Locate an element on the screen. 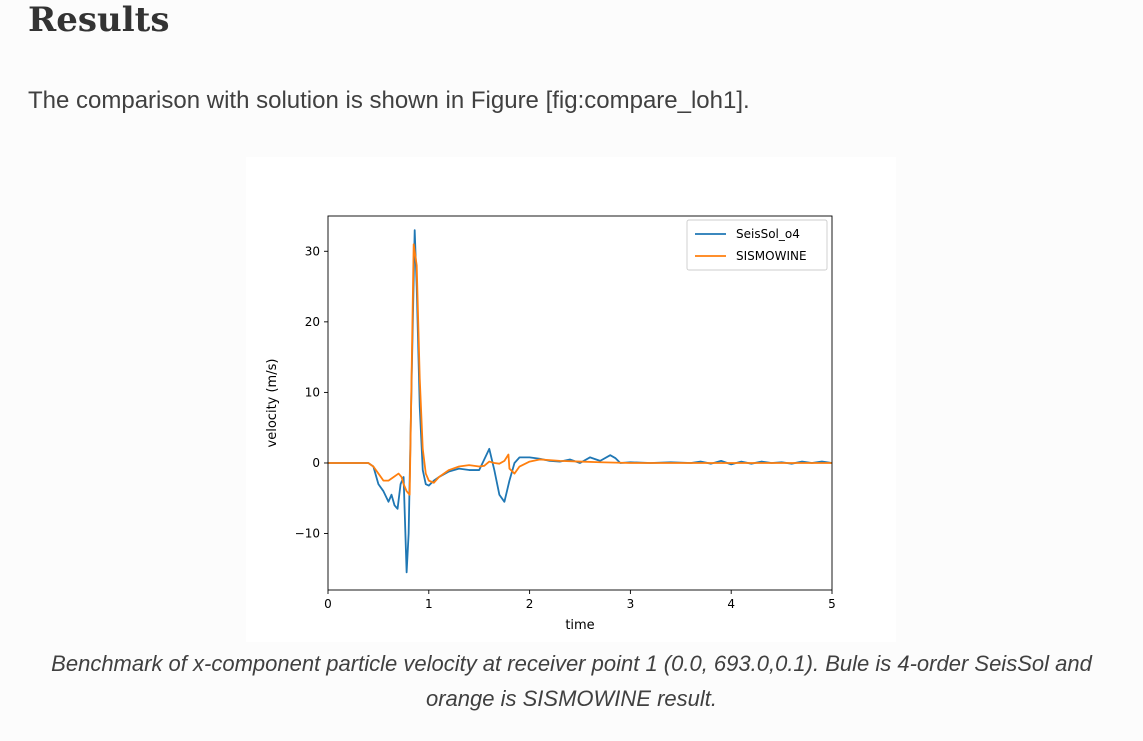 The image size is (1143, 741). legend-label-sismowine: SISMOWINE is located at coordinates (771, 256).